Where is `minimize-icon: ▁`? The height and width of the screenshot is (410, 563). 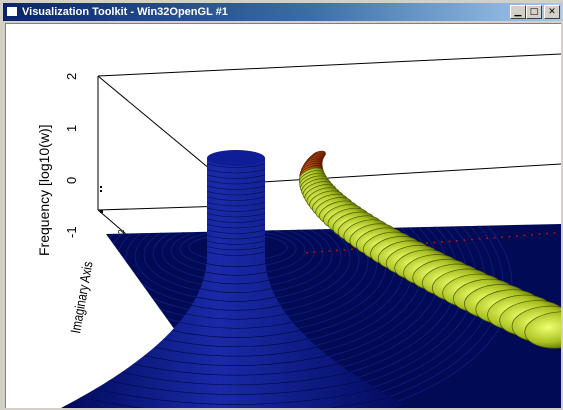
minimize-icon: ▁ is located at coordinates (518, 11).